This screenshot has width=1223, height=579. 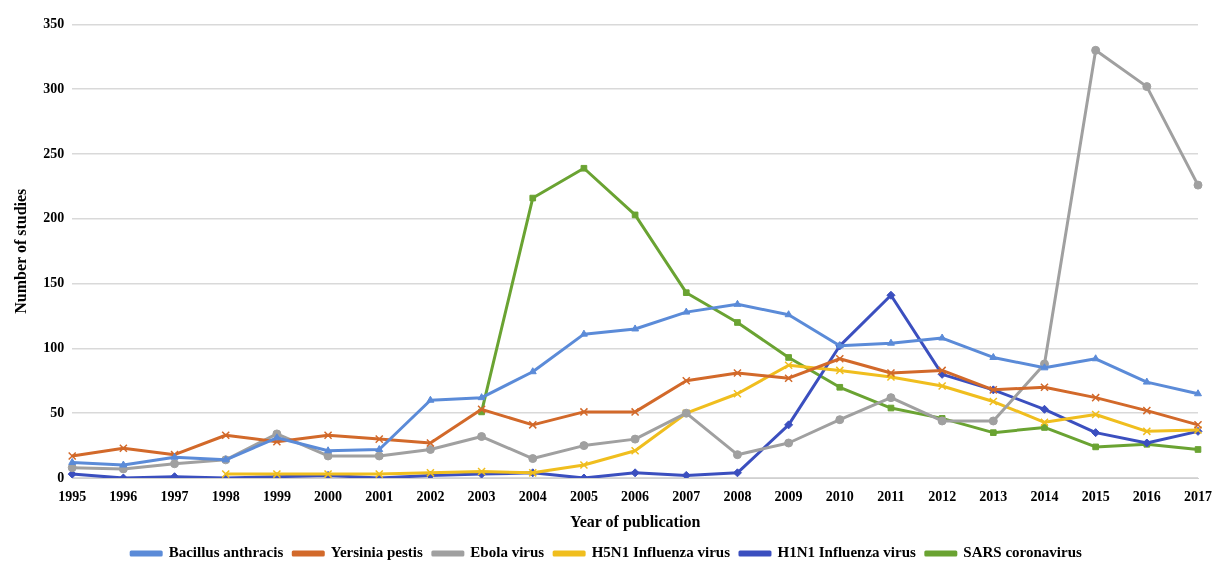 What do you see at coordinates (1095, 497) in the screenshot?
I see `x-tick-label: 2015` at bounding box center [1095, 497].